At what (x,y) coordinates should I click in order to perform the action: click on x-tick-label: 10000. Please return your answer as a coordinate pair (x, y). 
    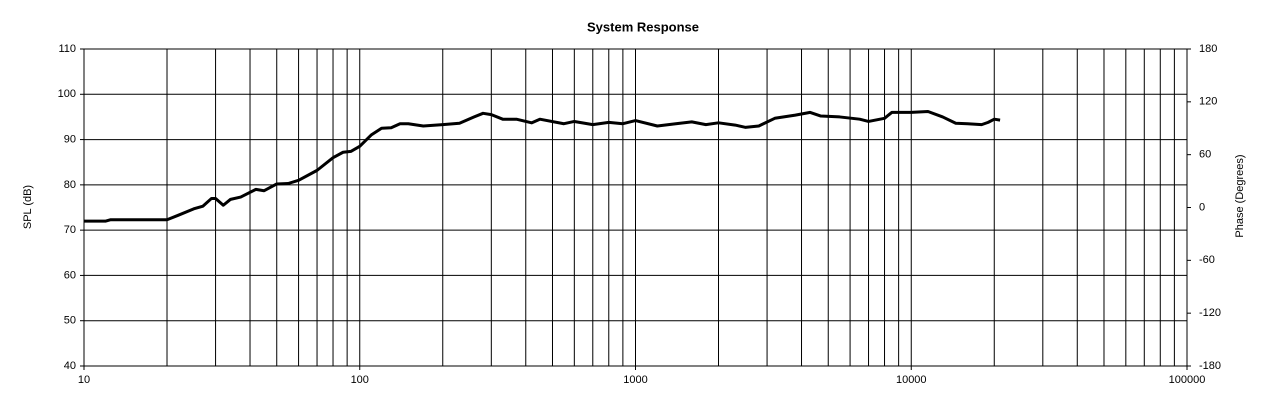
    Looking at the image, I should click on (911, 380).